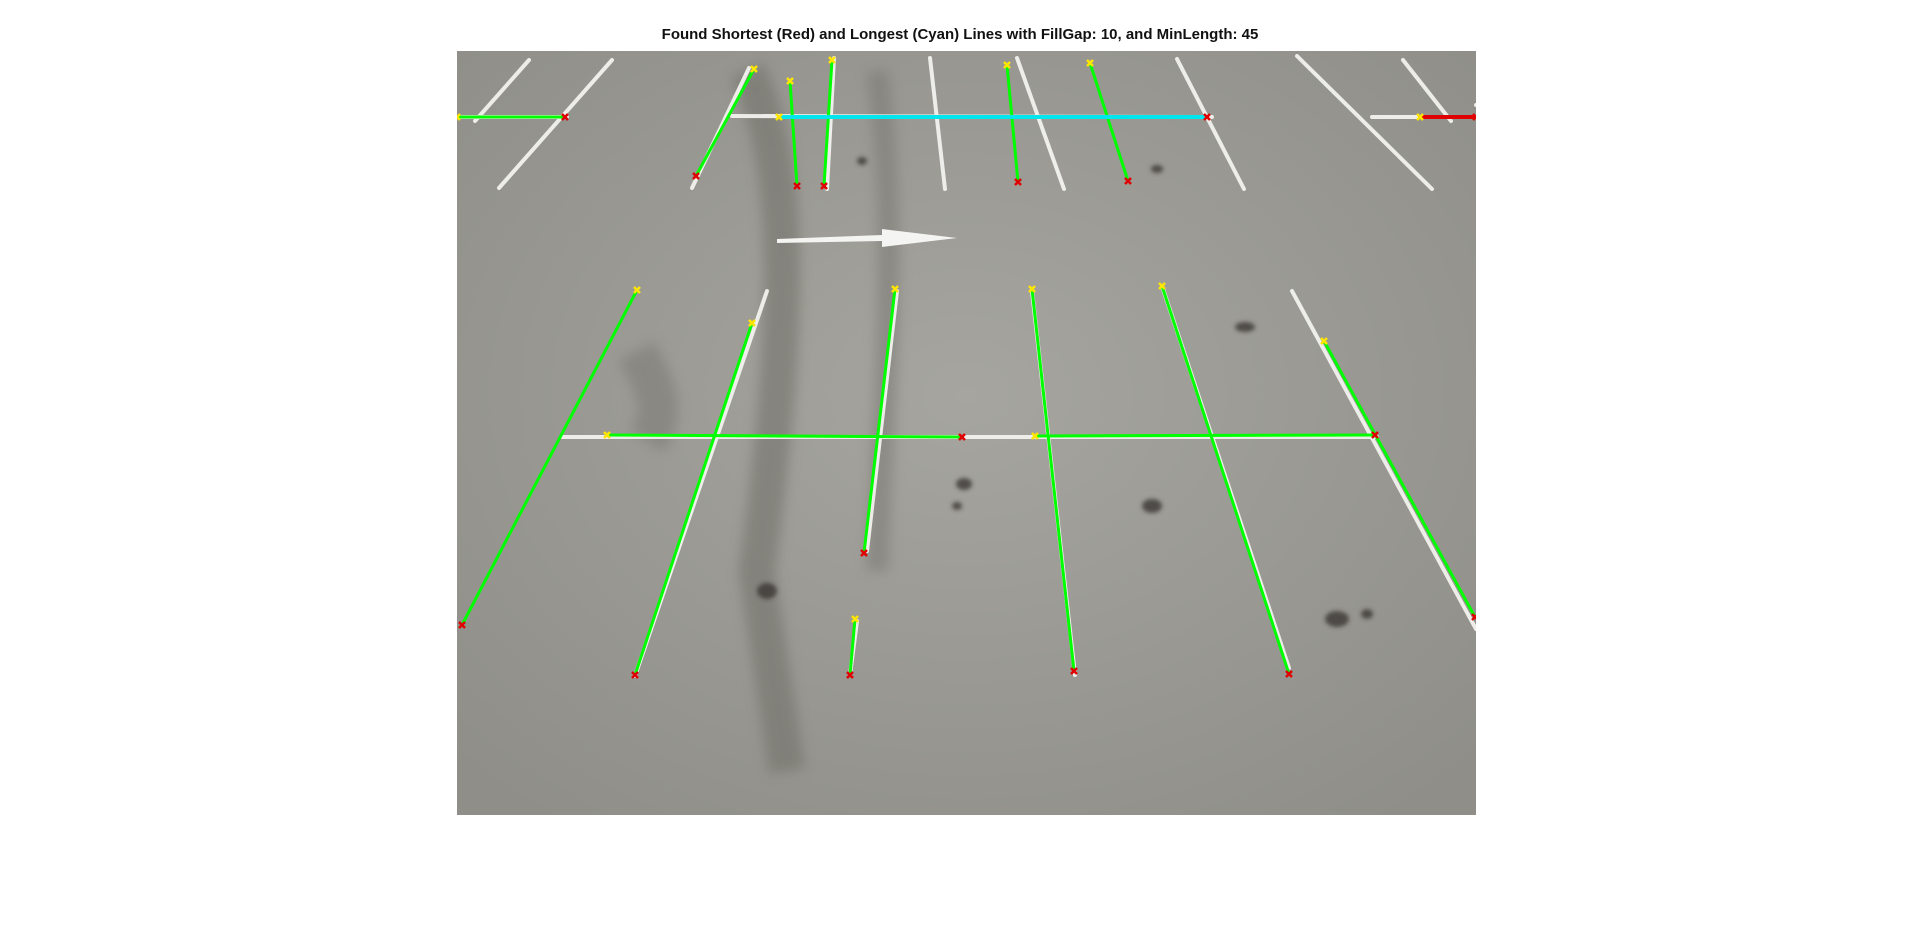 The width and height of the screenshot is (1920, 936). I want to click on arrow-right-icon, so click(867, 238).